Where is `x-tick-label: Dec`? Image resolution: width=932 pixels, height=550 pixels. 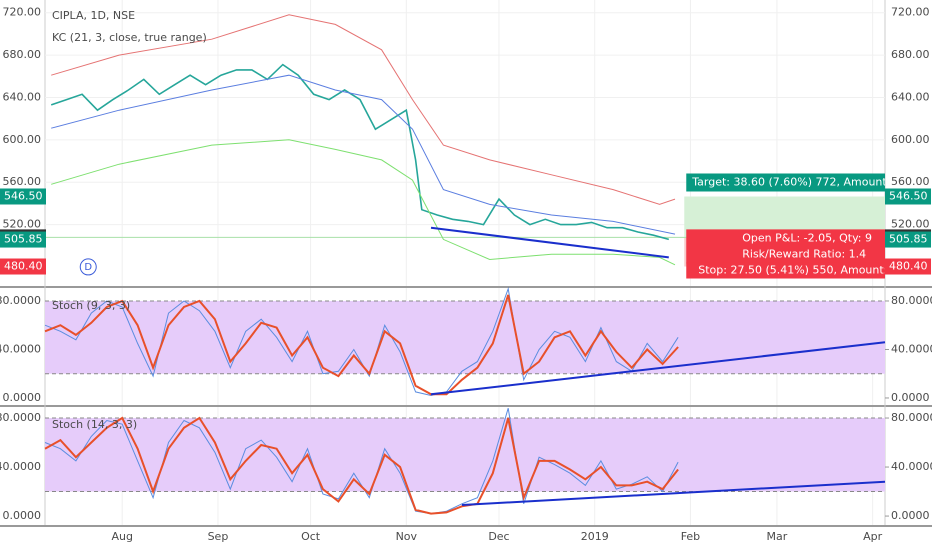
x-tick-label: Dec is located at coordinates (498, 536).